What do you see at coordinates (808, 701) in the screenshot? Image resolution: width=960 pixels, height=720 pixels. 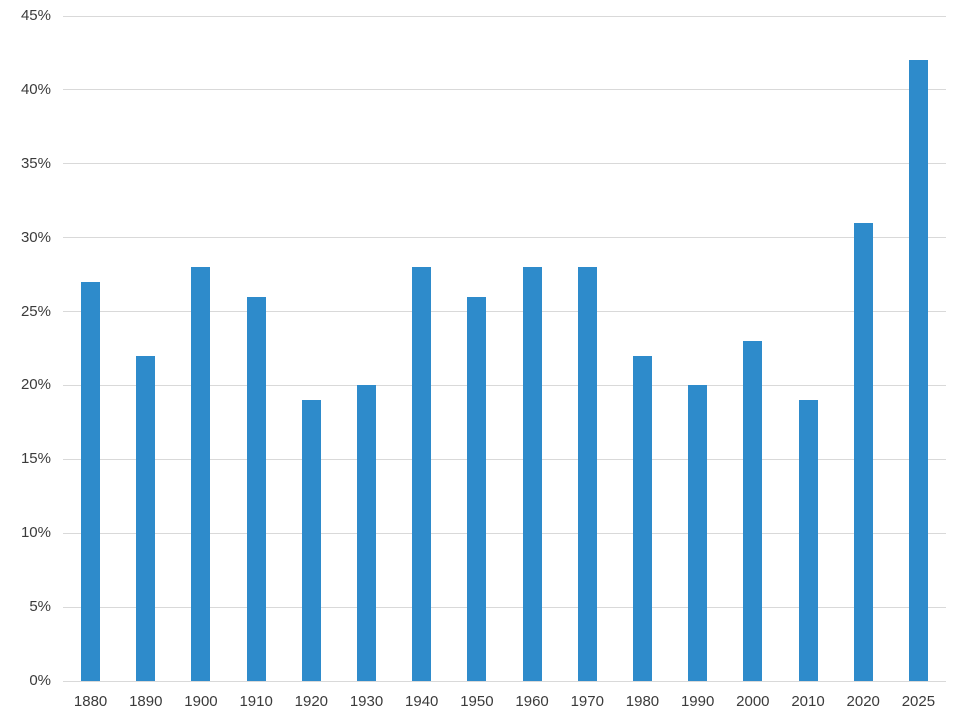 I see `x-tick-label-2010: 2010` at bounding box center [808, 701].